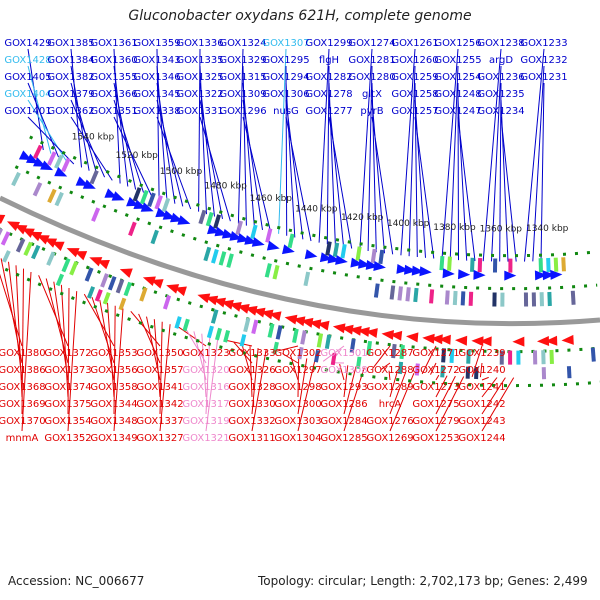 The image size is (600, 600). Describe the element at coordinates (414, 43) in the screenshot. I see `gene-label: GOX1261` at that location.